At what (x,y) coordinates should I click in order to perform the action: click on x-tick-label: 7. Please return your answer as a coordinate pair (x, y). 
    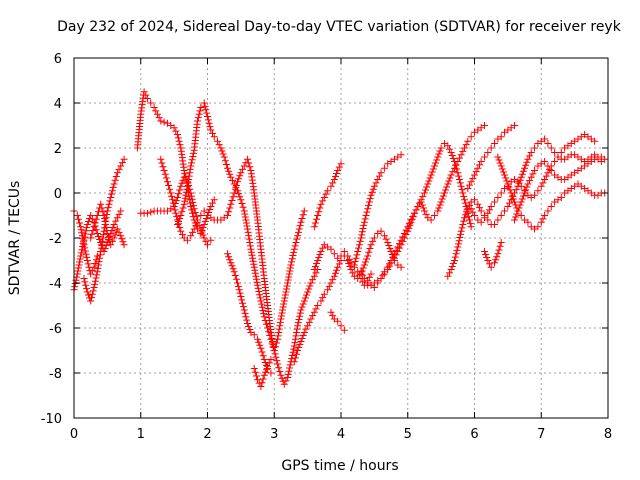
    Looking at the image, I should click on (541, 434).